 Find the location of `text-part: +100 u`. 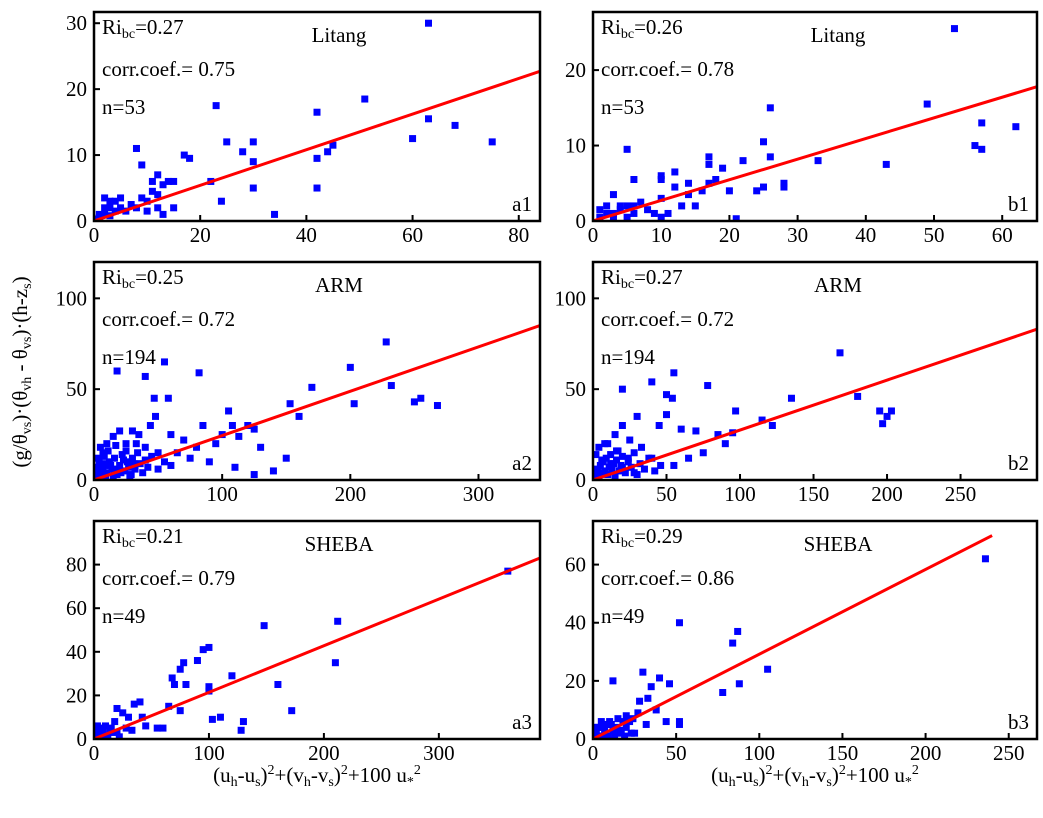

text-part: +100 u is located at coordinates (876, 775).